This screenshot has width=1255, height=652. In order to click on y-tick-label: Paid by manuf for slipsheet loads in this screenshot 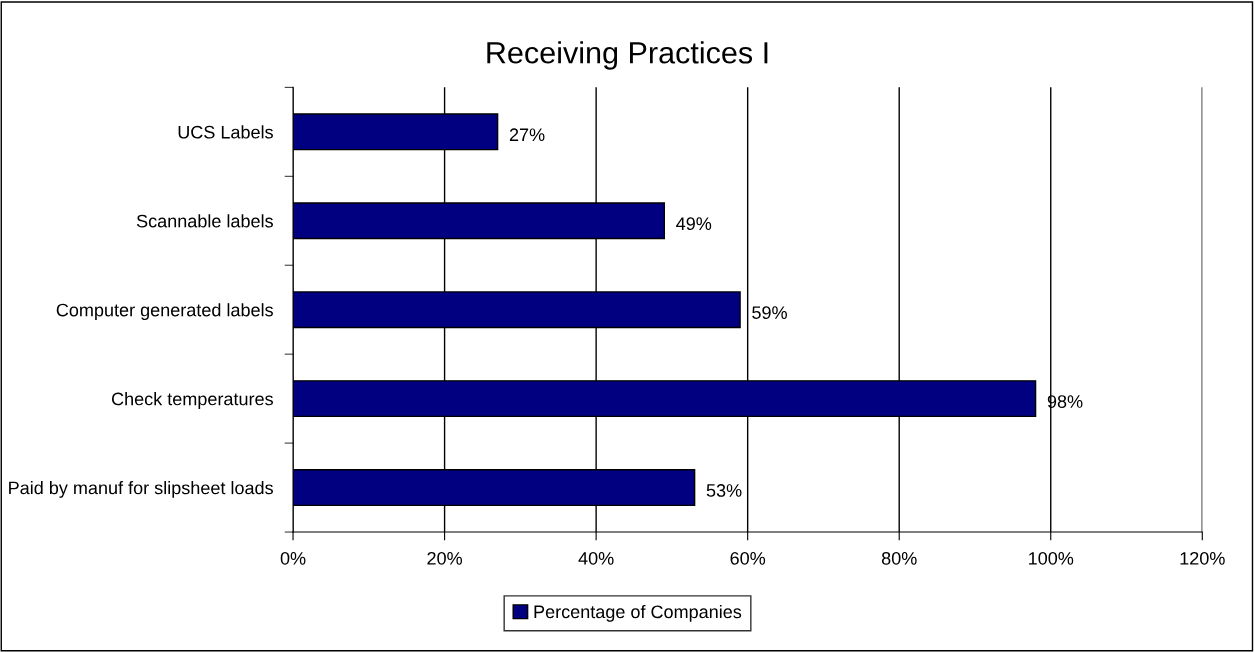, I will do `click(141, 489)`.